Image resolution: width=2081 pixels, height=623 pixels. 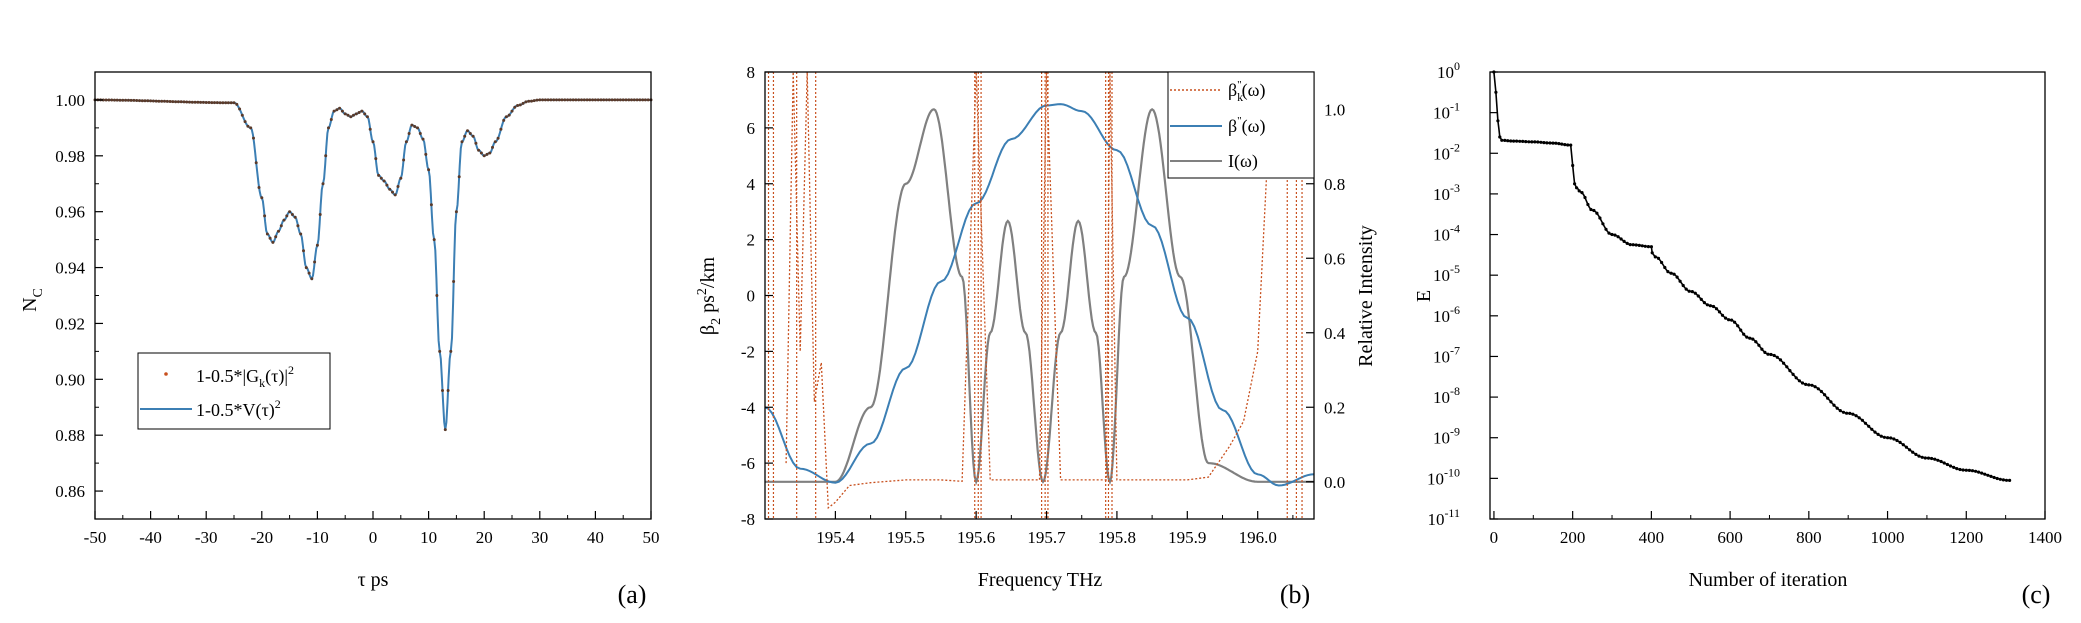 What do you see at coordinates (1446, 314) in the screenshot?
I see `panel-c-ytick-label-6: 10⁻⁶` at bounding box center [1446, 314].